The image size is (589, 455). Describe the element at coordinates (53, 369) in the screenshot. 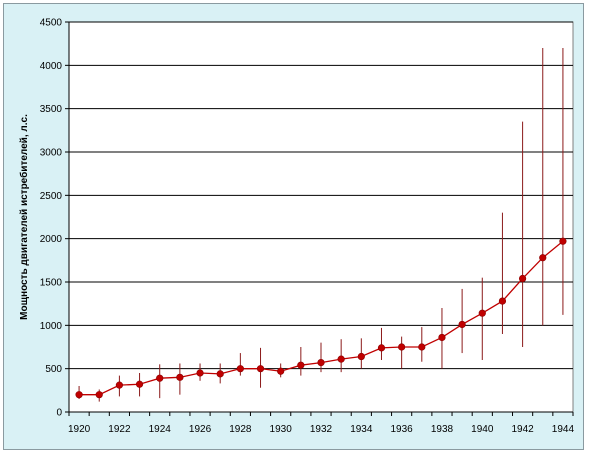

I see `y-tick-label: 500` at that location.